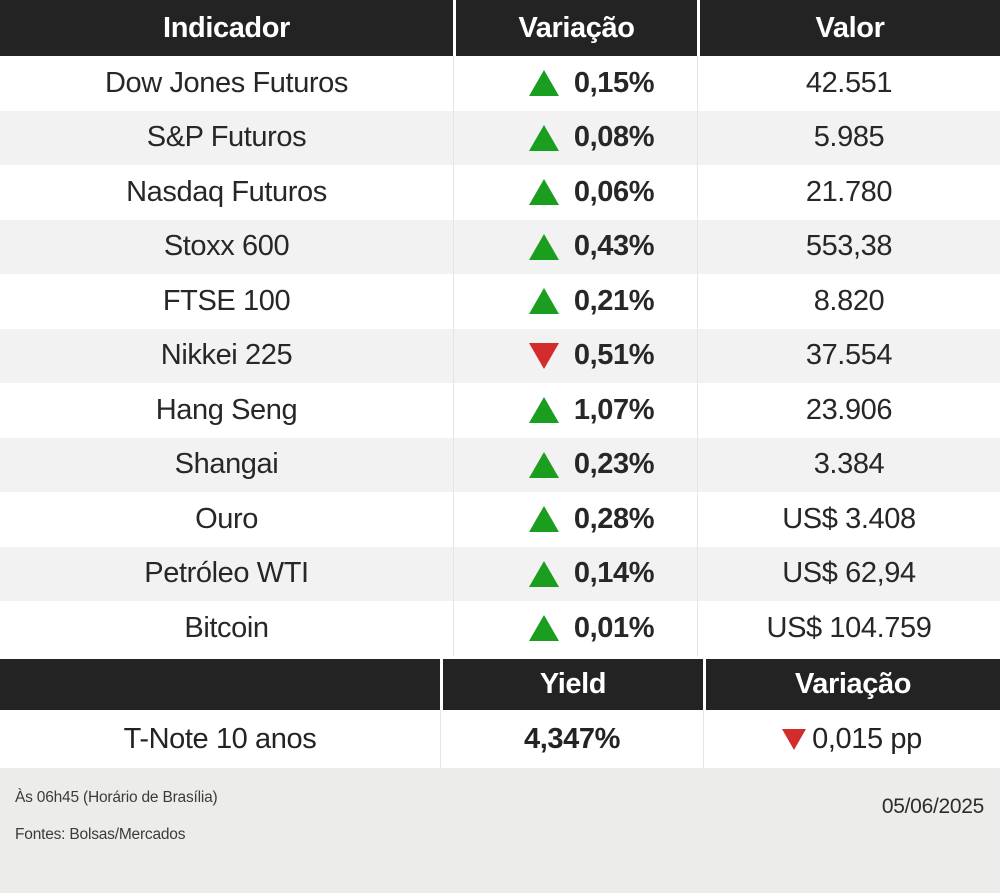 This screenshot has height=893, width=1000. I want to click on header-cell-variacao: Variação, so click(575, 28).